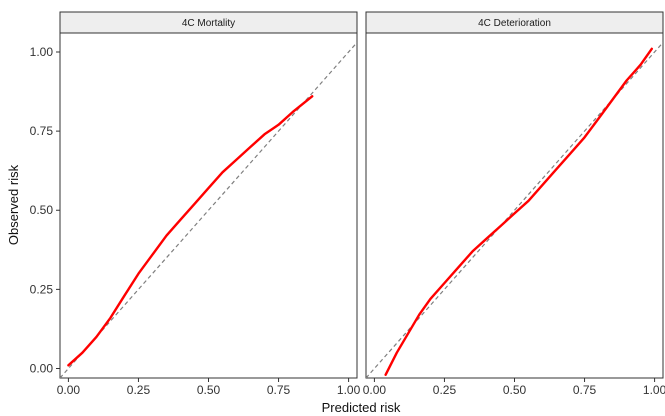 Image resolution: width=665 pixels, height=416 pixels. Describe the element at coordinates (42, 289) in the screenshot. I see `y-tick-label: 0.25` at that location.